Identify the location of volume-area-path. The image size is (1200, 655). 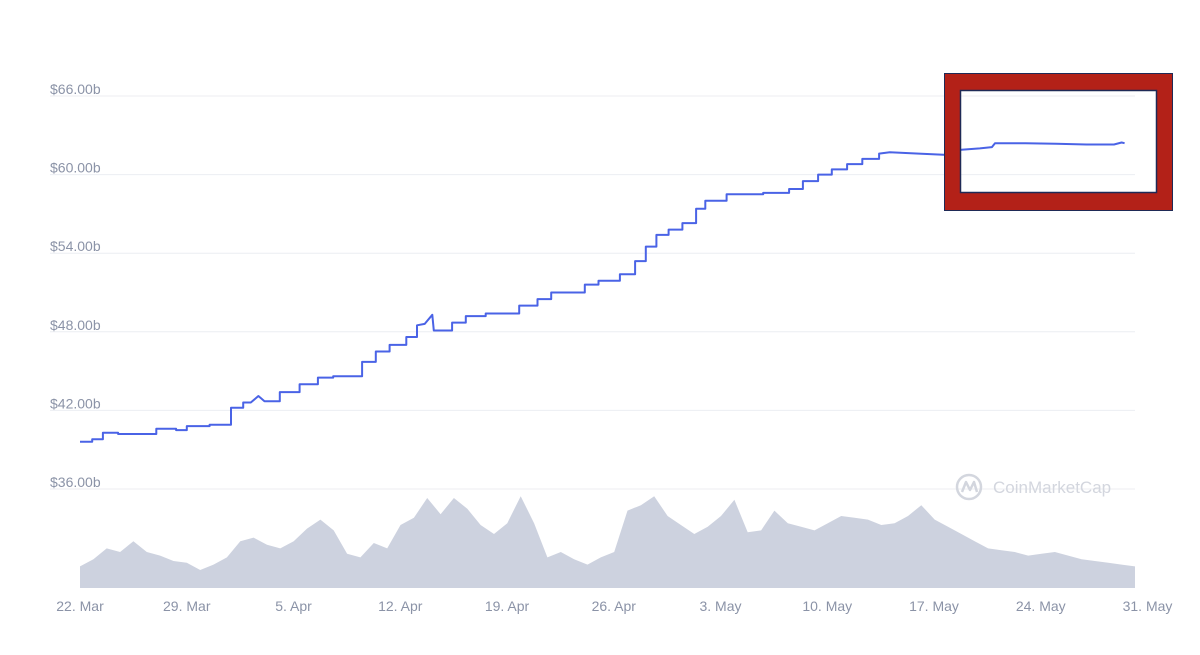
(607, 542).